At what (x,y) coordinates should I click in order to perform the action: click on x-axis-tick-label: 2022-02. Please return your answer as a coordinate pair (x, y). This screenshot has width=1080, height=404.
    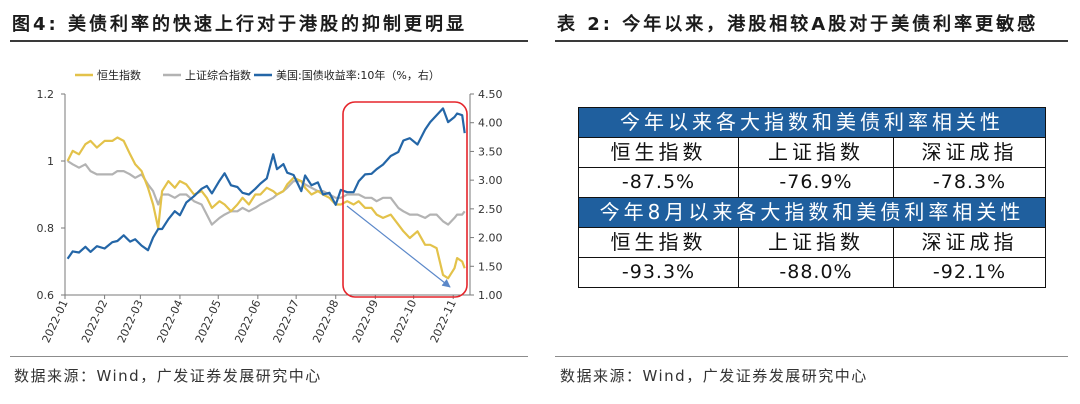
    Looking at the image, I should click on (94, 321).